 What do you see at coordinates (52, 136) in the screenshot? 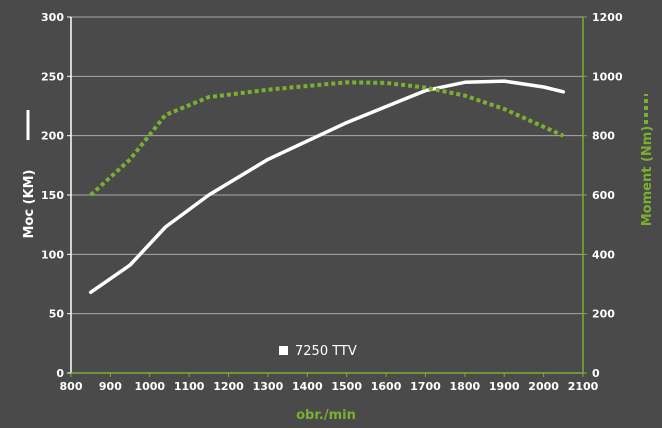
I see `y-left-tick-label: 200` at bounding box center [52, 136].